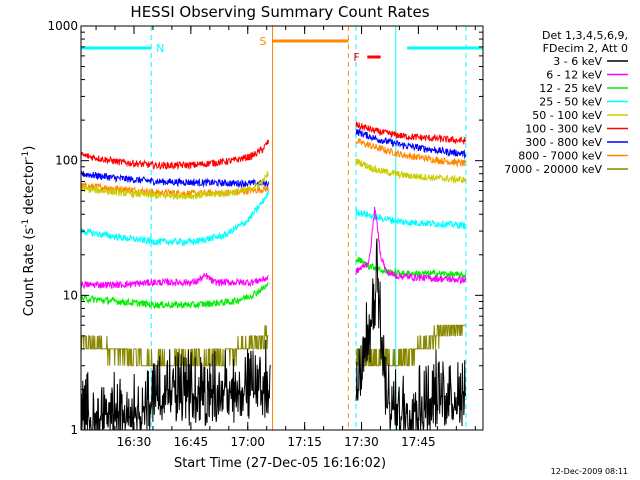  Describe the element at coordinates (418, 442) in the screenshot. I see `x-tick-label-5: 17:45` at that location.